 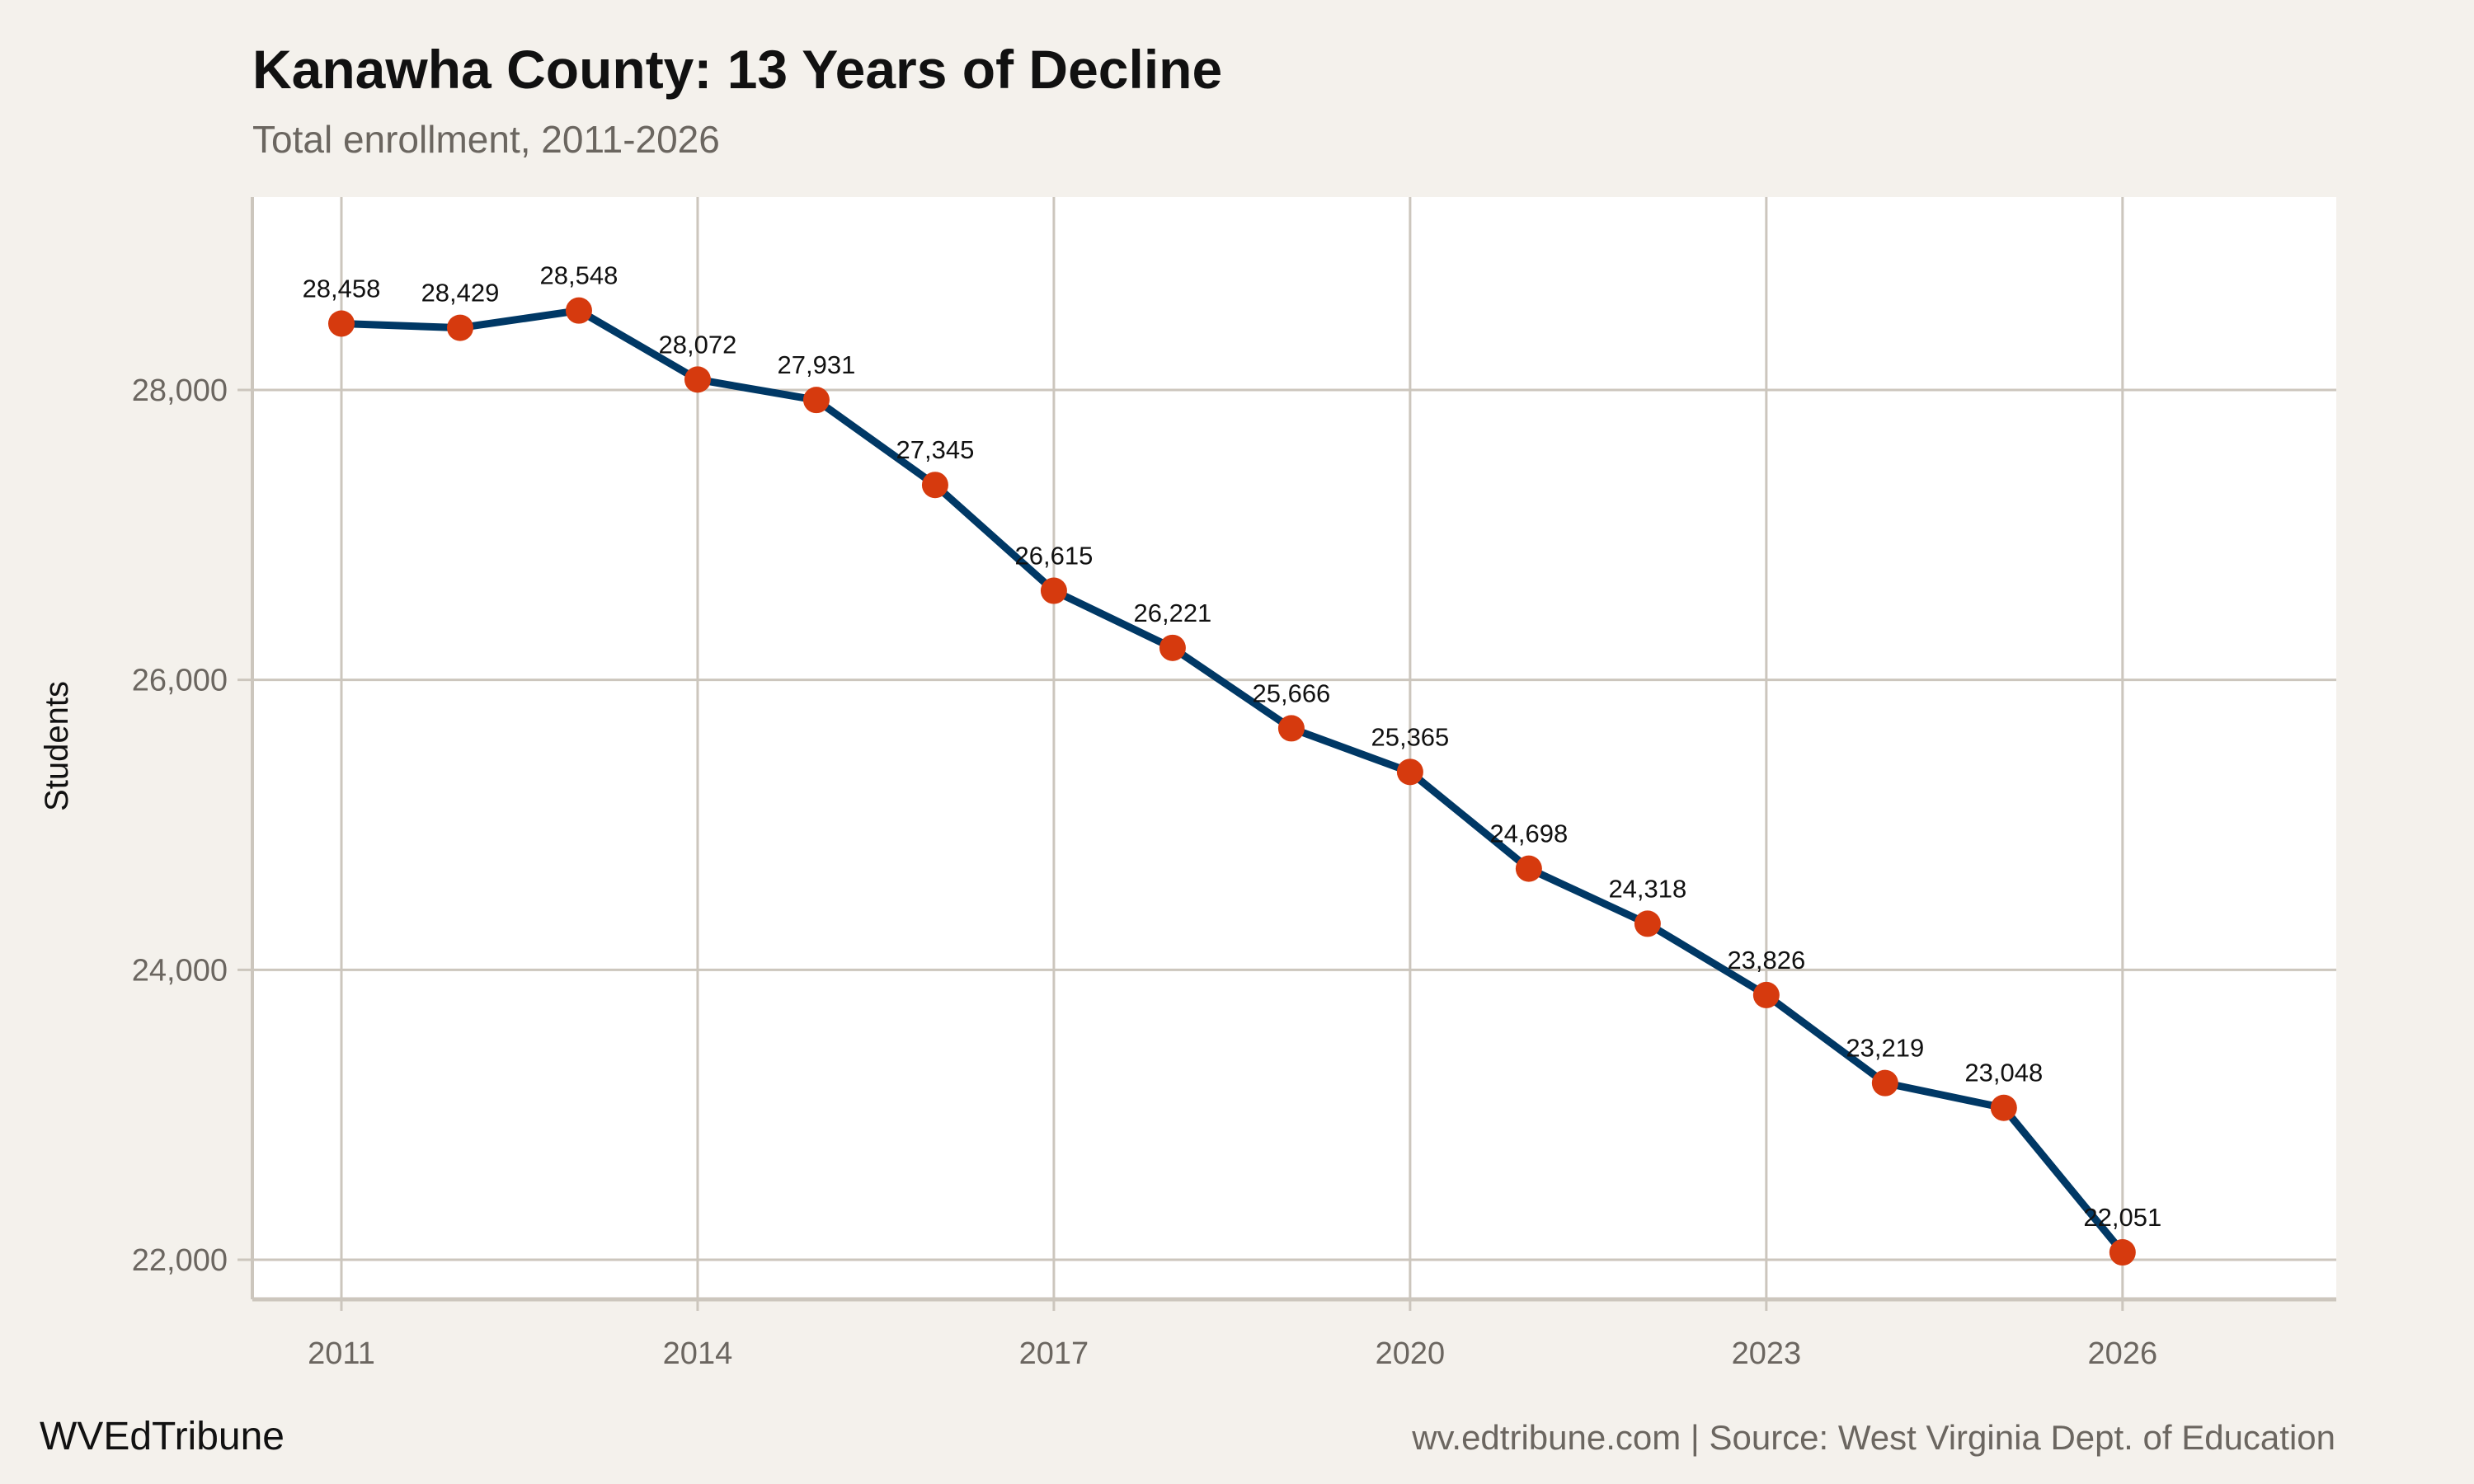 What do you see at coordinates (460, 293) in the screenshot?
I see `data-label: 28,429` at bounding box center [460, 293].